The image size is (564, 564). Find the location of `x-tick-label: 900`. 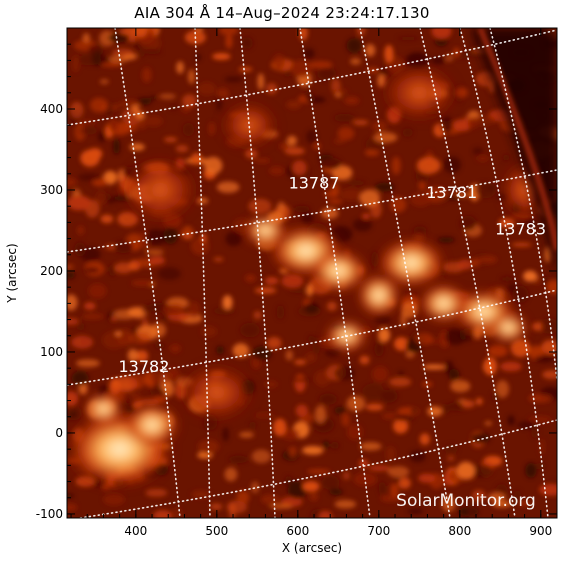

x-tick-label: 900 is located at coordinates (540, 531).